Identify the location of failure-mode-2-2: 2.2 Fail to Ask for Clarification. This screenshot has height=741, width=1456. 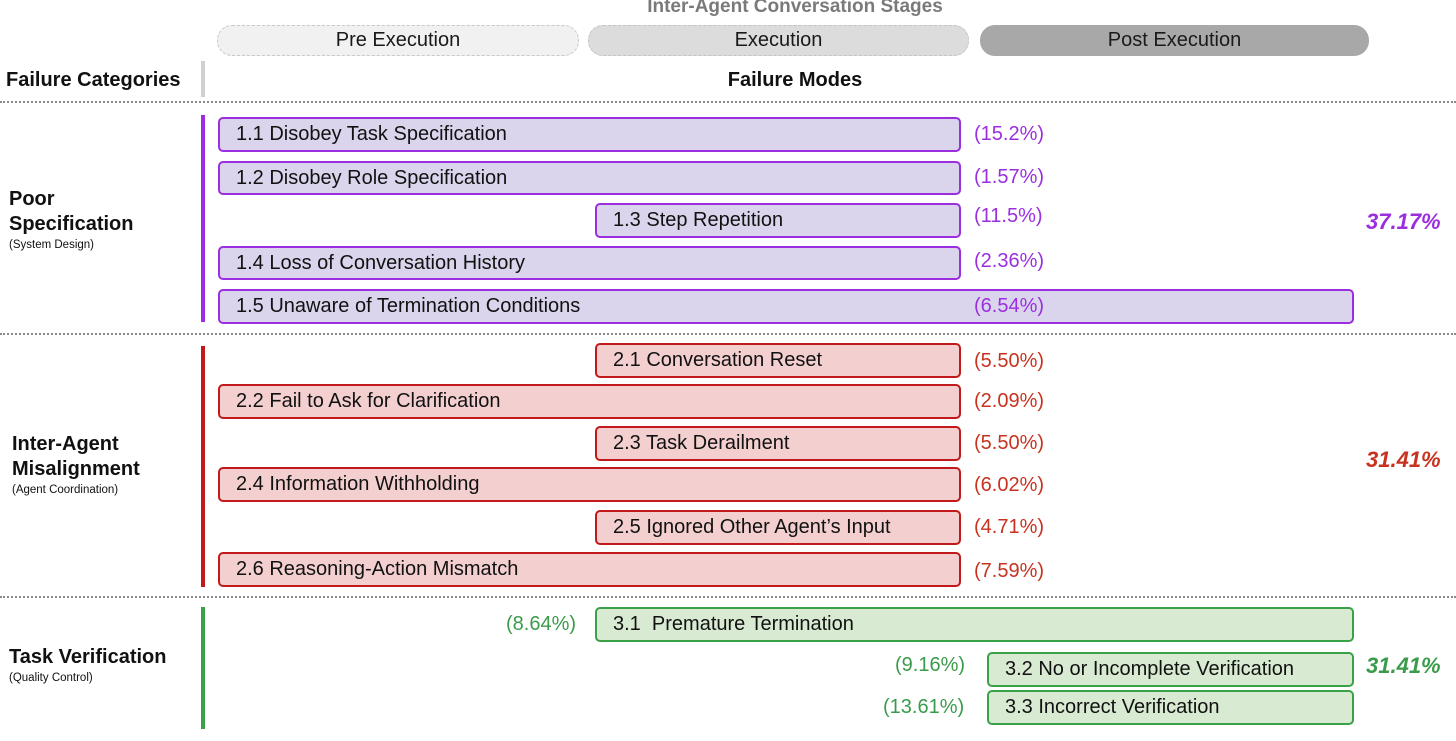
(589, 401).